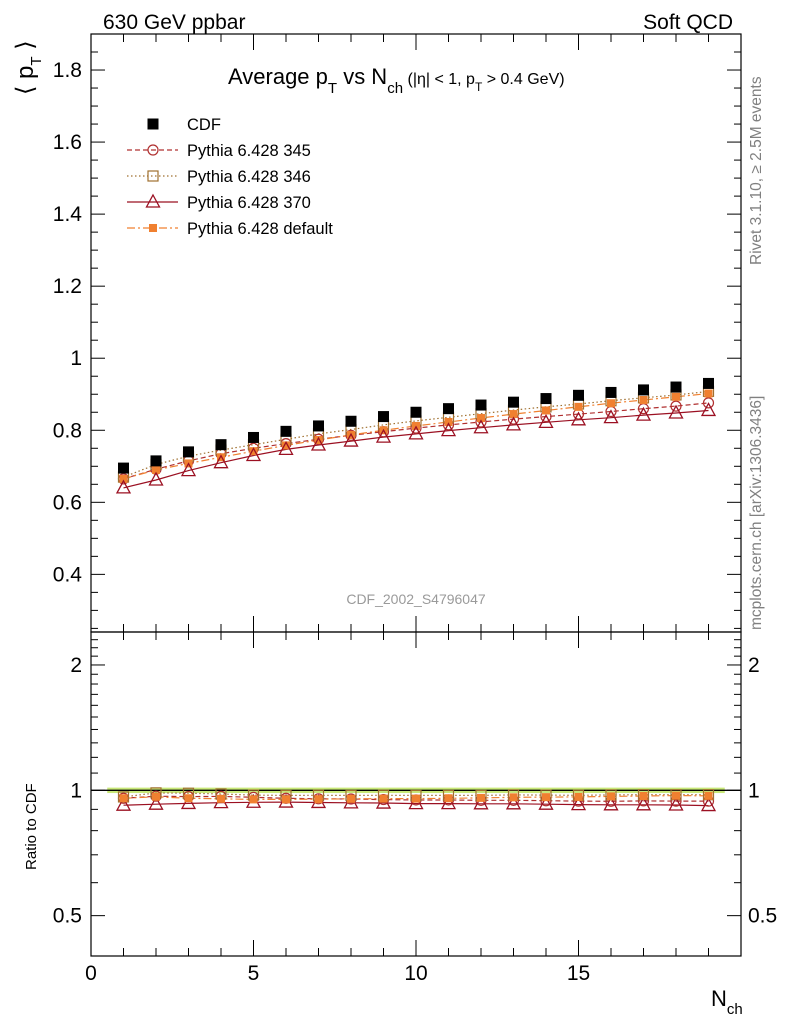  What do you see at coordinates (727, 1002) in the screenshot?
I see `x-axis-label: Nch` at bounding box center [727, 1002].